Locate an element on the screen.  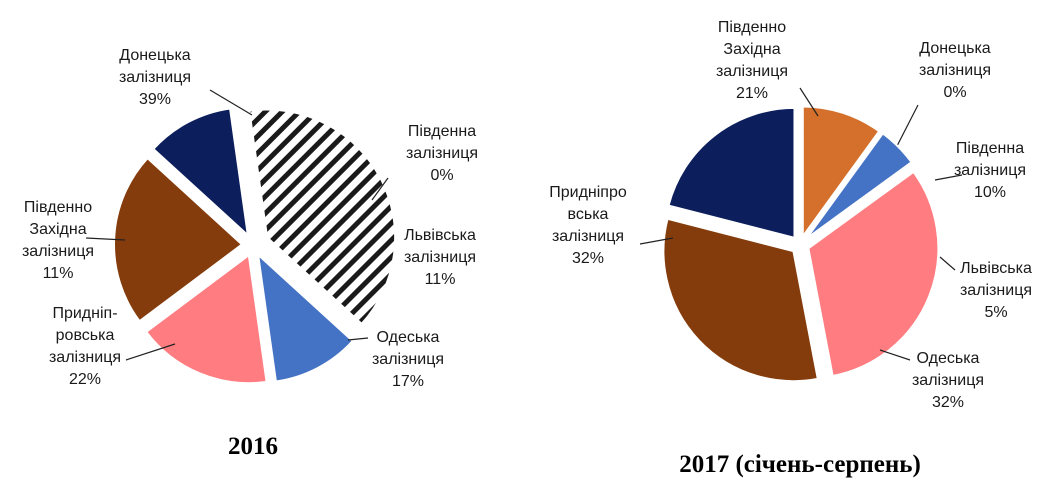
data-label-lvivska: Львівська залізниця 5% is located at coordinates (996, 290).